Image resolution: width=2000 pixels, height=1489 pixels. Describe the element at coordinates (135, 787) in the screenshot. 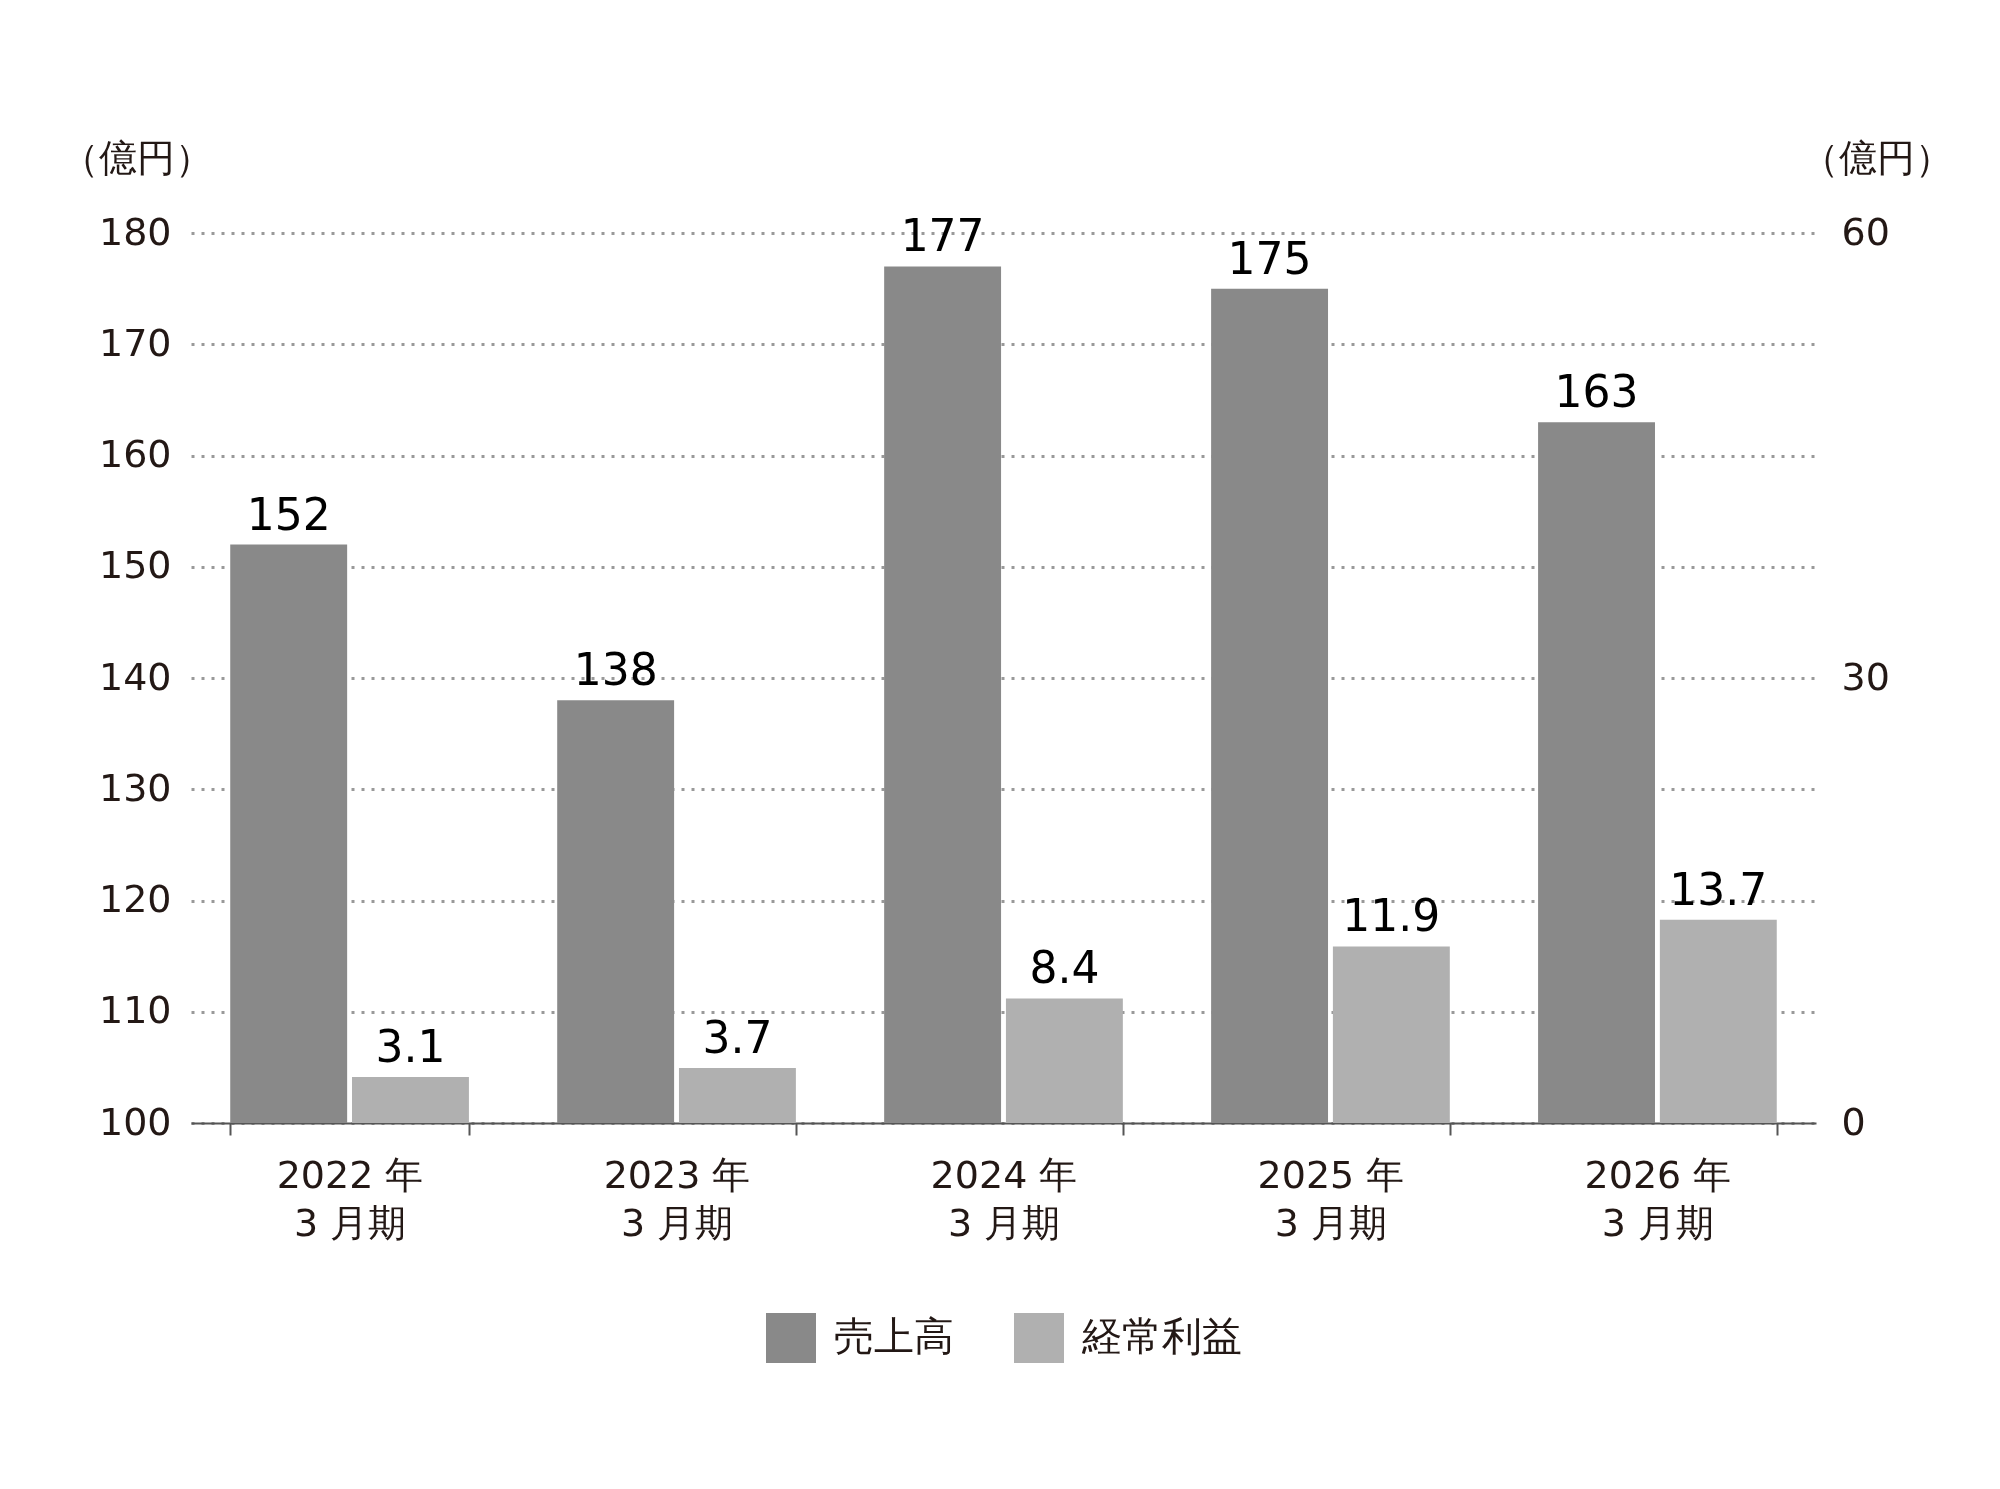

I see `y-tick-label: 130` at that location.